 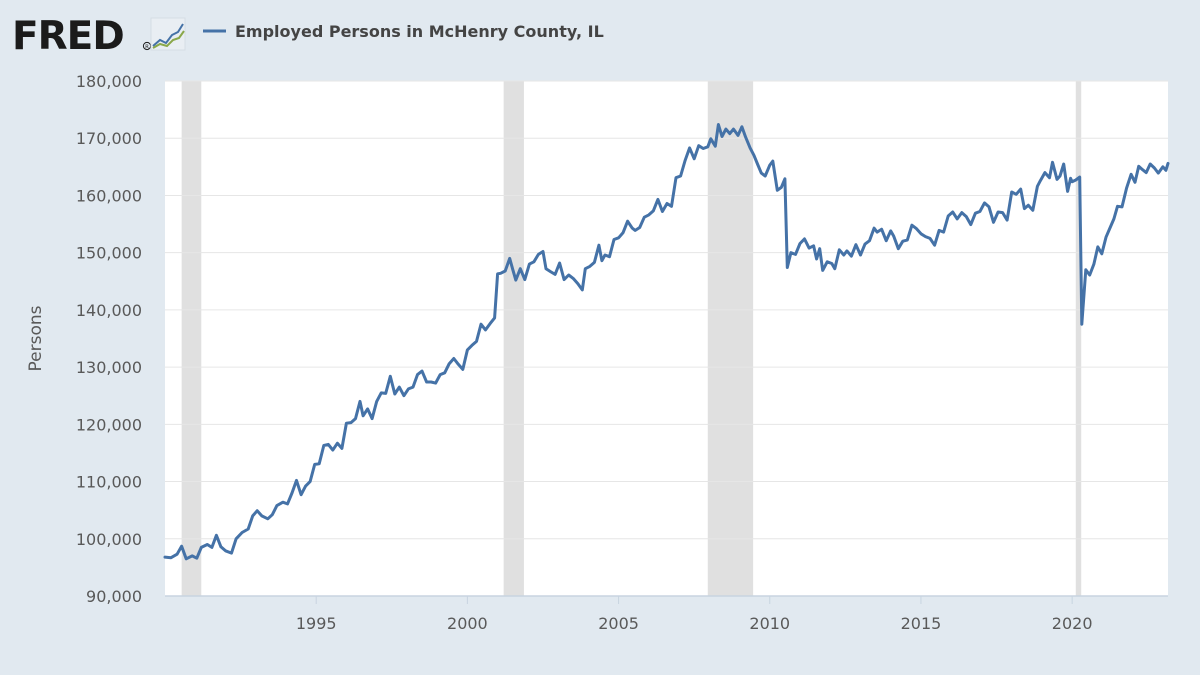 I want to click on fred-logo: FRED R, so click(x=99, y=36).